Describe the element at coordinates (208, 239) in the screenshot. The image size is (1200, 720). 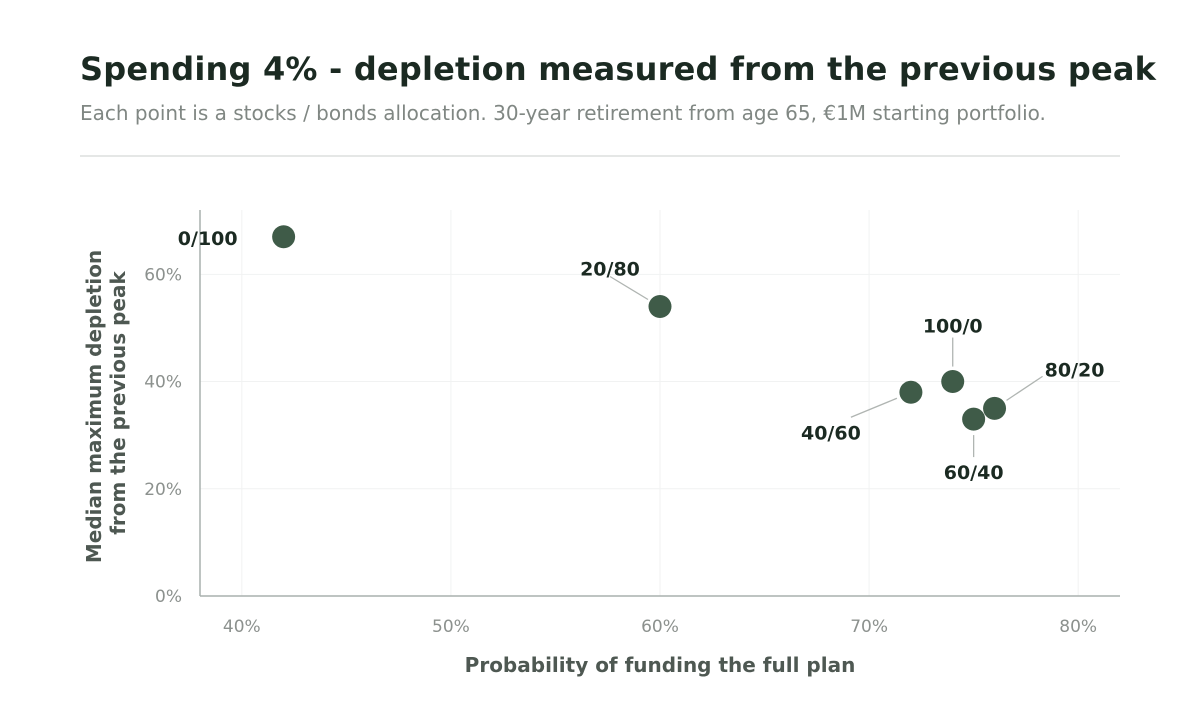
I see `point-label: 0/100` at that location.